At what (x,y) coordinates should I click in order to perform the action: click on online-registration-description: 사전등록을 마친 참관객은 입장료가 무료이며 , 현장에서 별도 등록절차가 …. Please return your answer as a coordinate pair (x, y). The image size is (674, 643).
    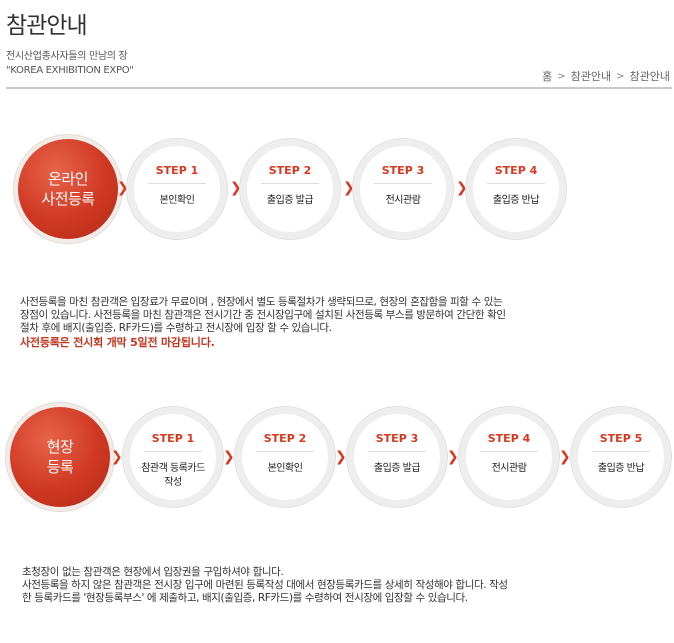
    Looking at the image, I should click on (340, 322).